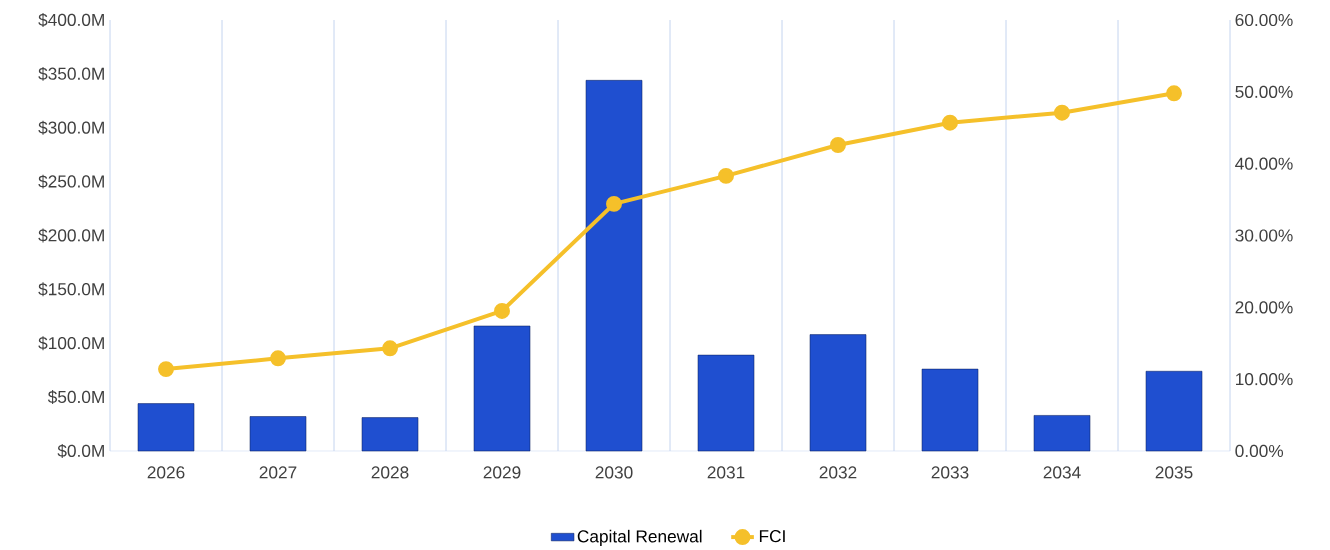 The width and height of the screenshot is (1330, 550). What do you see at coordinates (502, 472) in the screenshot?
I see `x-tick-label: 2029` at bounding box center [502, 472].